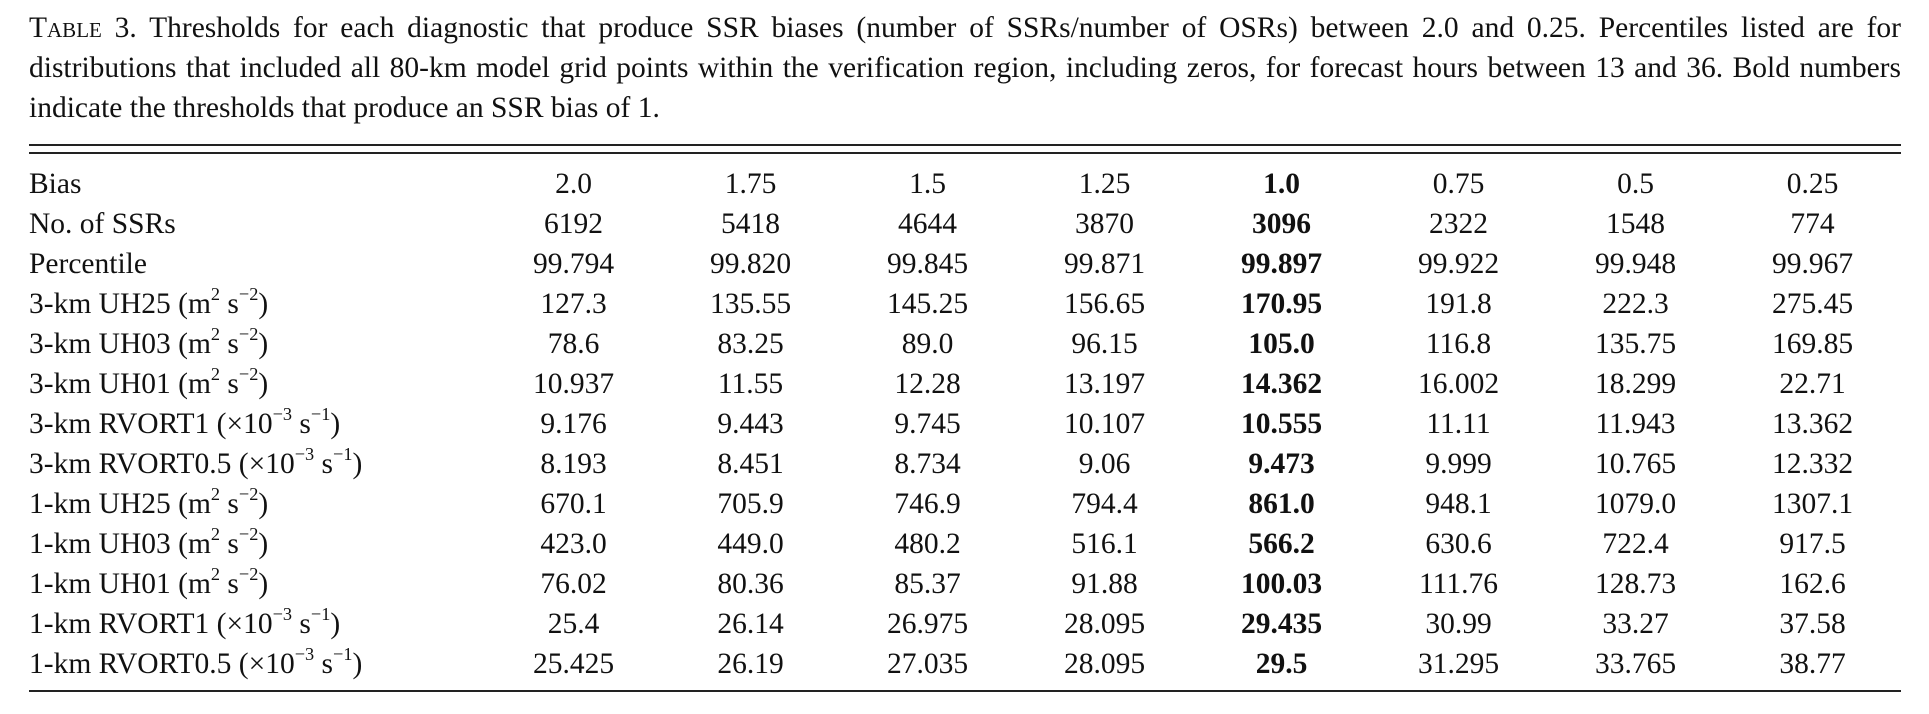 The image size is (1929, 714). I want to click on table-cell: 12.28, so click(927, 384).